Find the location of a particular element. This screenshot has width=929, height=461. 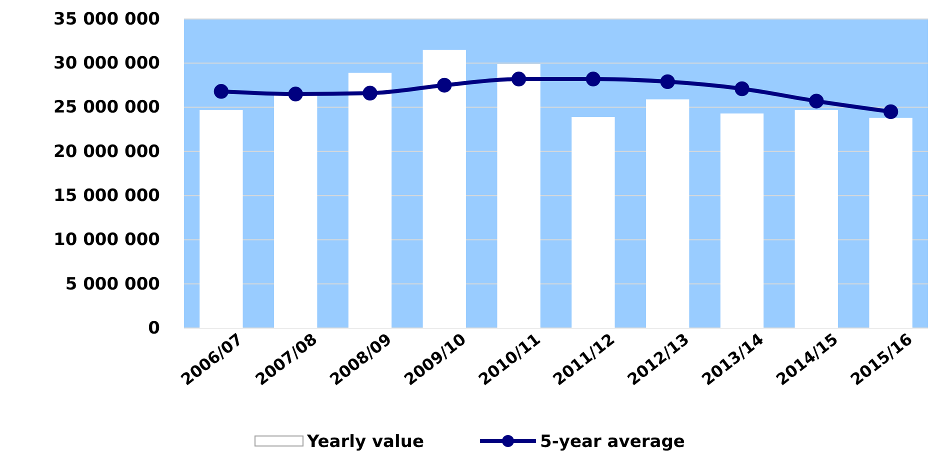

y-tick-label: 30 000 000 is located at coordinates (107, 64).